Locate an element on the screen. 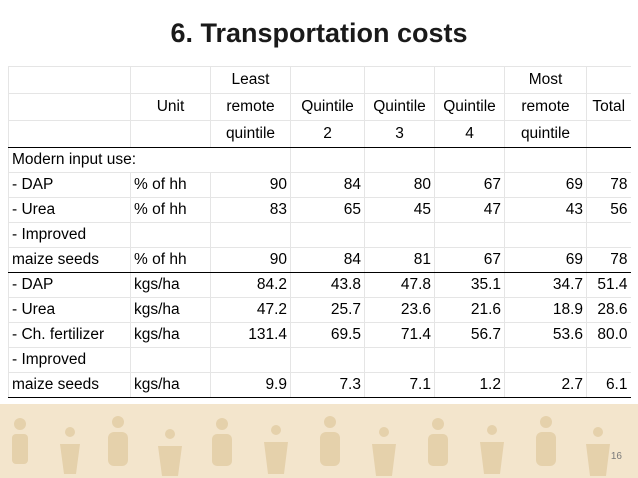  cell-total: 28.6 is located at coordinates (608, 310).